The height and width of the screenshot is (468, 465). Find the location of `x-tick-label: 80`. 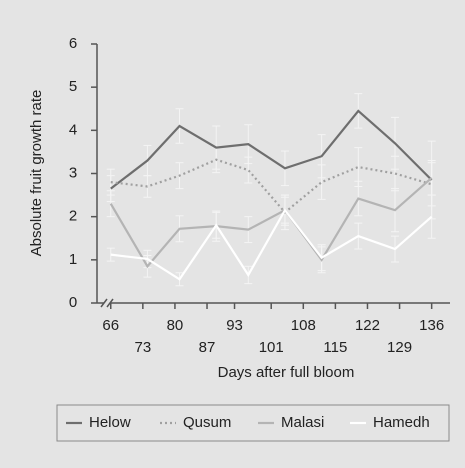

x-tick-label: 80 is located at coordinates (175, 325).